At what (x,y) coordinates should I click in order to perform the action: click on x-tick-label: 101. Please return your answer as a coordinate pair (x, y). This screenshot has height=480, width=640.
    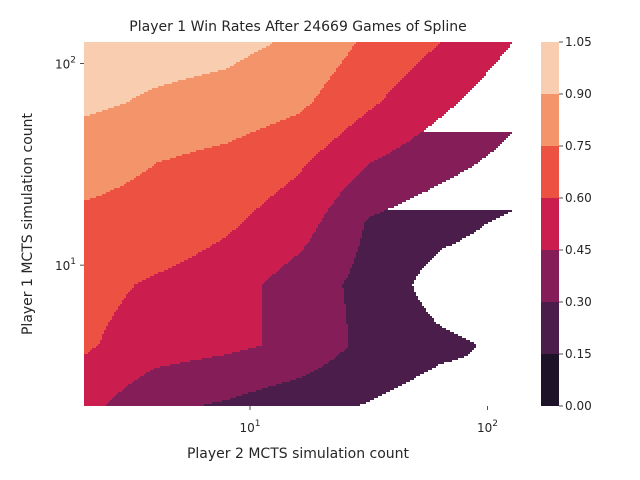
    Looking at the image, I should click on (250, 427).